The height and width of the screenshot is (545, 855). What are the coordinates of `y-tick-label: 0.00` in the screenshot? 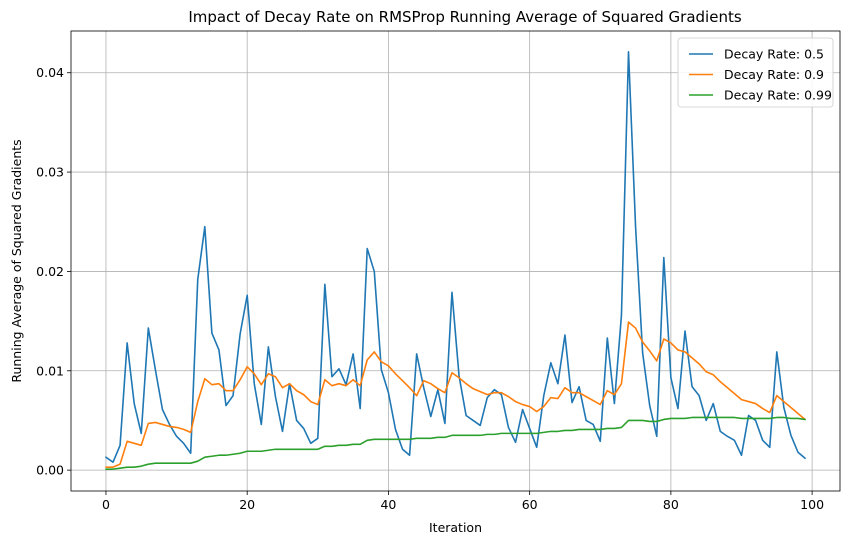 It's located at (50, 470).